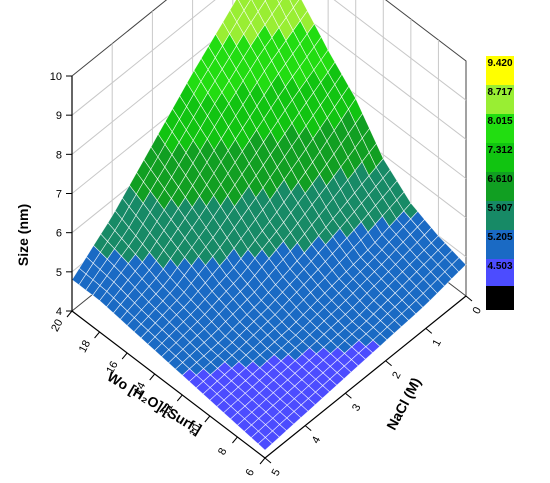 The height and width of the screenshot is (483, 550). I want to click on nacl-tick-label: 4, so click(316, 440).